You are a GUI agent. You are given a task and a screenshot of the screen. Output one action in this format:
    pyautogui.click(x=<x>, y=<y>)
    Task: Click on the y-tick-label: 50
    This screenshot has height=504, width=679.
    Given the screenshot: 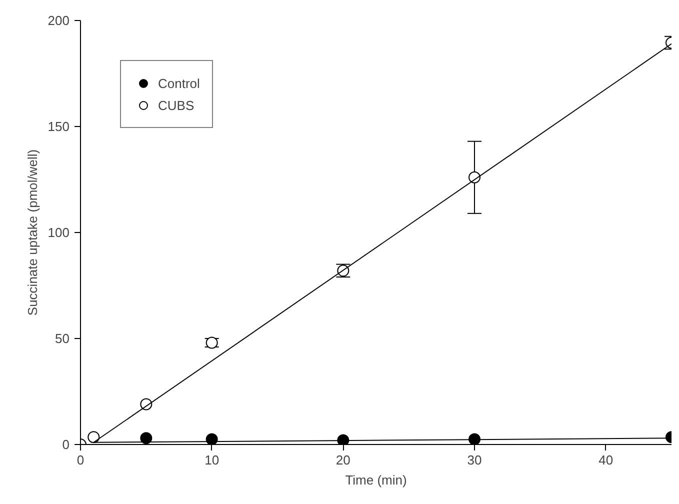 What is the action you would take?
    pyautogui.click(x=62, y=338)
    